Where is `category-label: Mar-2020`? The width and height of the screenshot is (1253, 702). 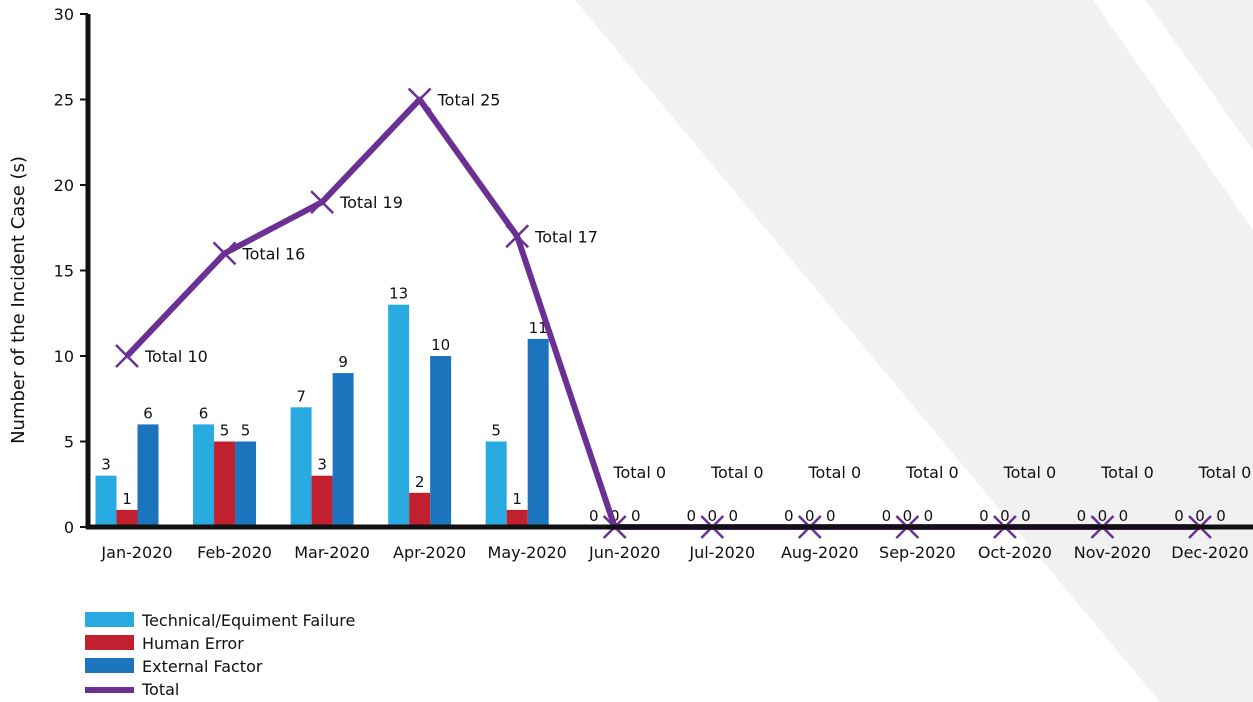 category-label: Mar-2020 is located at coordinates (332, 552).